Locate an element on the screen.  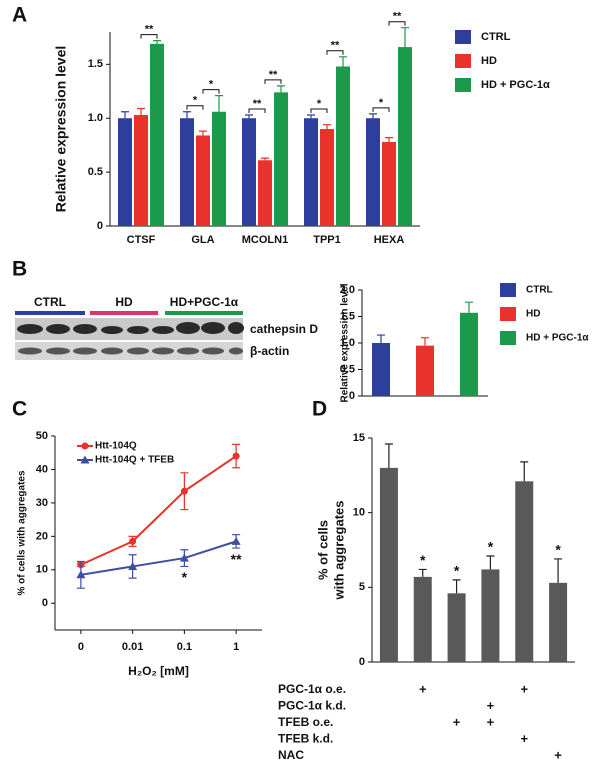
legend-label: CTRL is located at coordinates (496, 37).